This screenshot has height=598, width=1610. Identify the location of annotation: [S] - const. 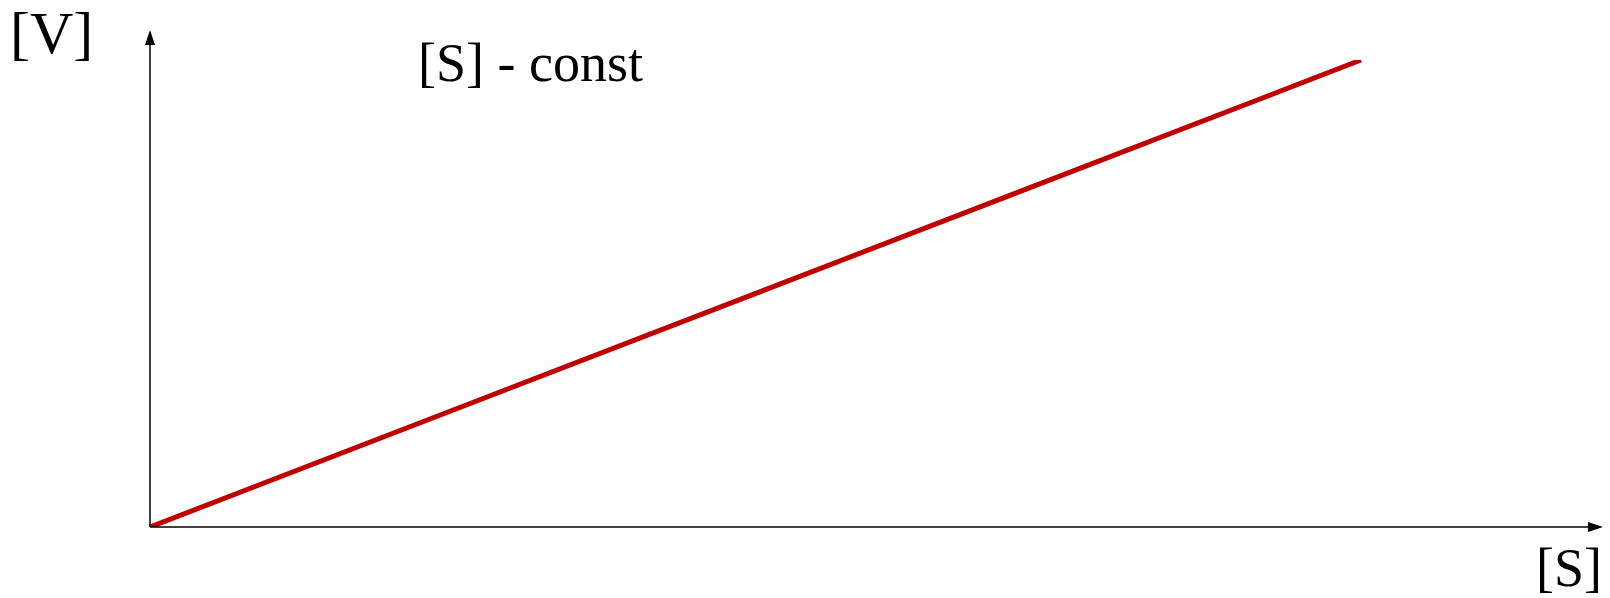
(530, 63).